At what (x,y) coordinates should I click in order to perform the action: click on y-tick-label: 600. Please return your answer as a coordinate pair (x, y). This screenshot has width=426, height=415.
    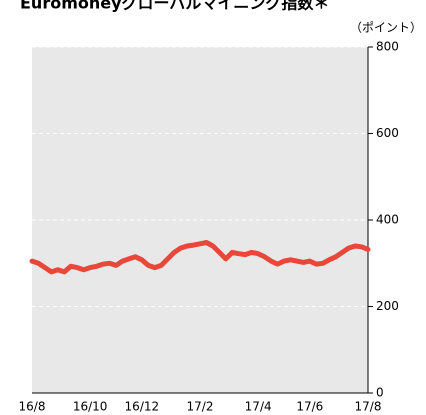
    Looking at the image, I should click on (387, 133).